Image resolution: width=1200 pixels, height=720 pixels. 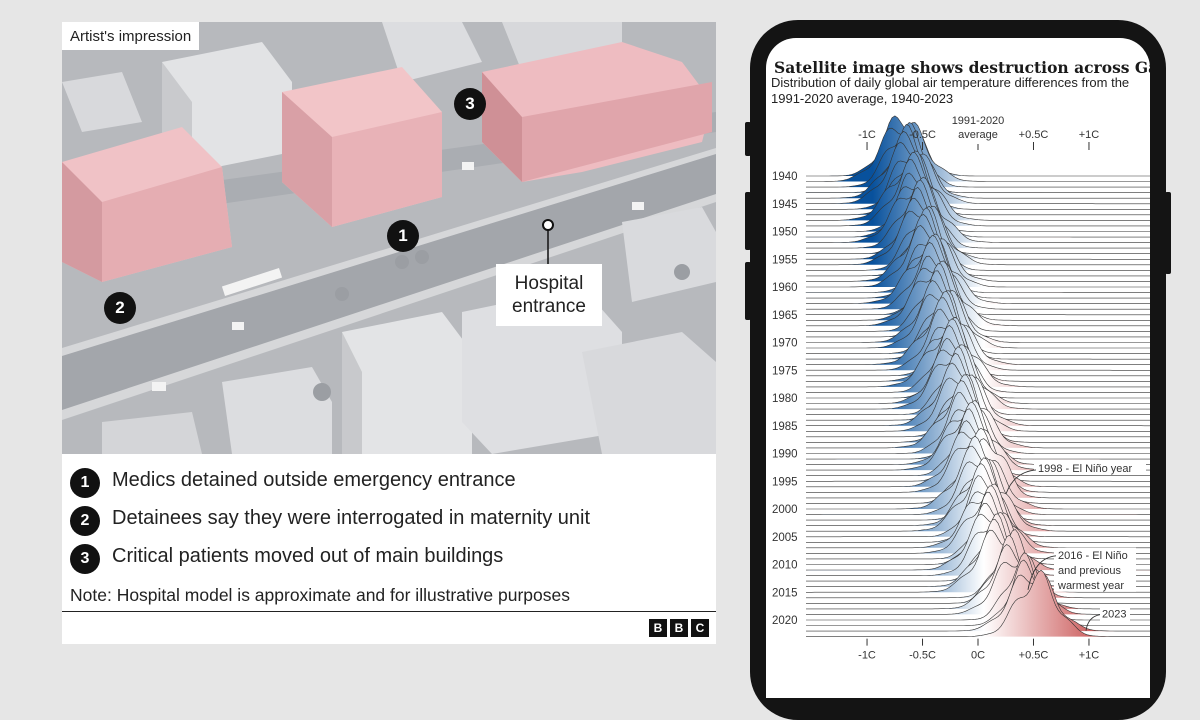 I want to click on ridge-1960, so click(x=978, y=256).